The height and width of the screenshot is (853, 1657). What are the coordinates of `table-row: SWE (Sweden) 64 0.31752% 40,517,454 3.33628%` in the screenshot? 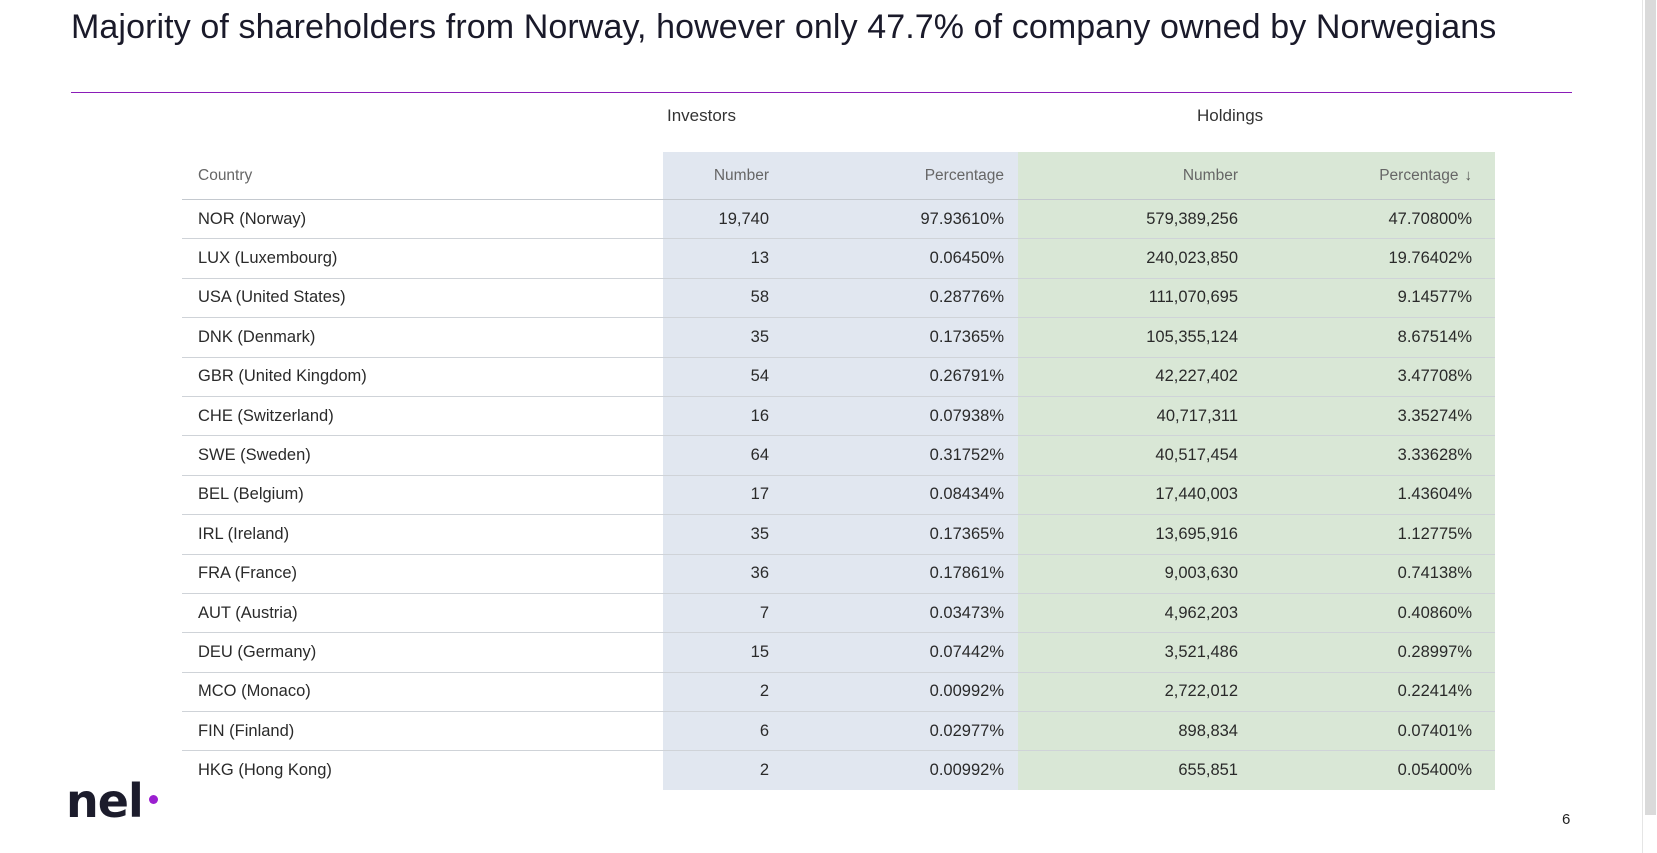 It's located at (838, 456).